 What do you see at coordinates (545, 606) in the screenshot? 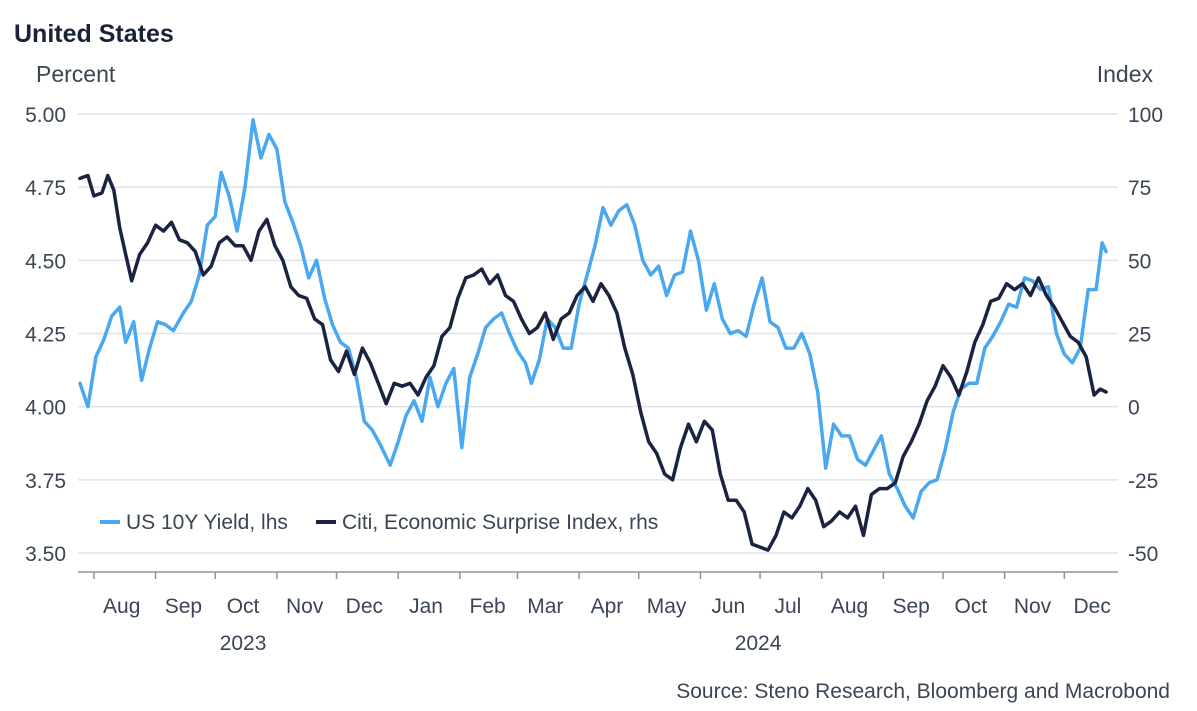
I see `x-axis-month-label: Mar` at bounding box center [545, 606].